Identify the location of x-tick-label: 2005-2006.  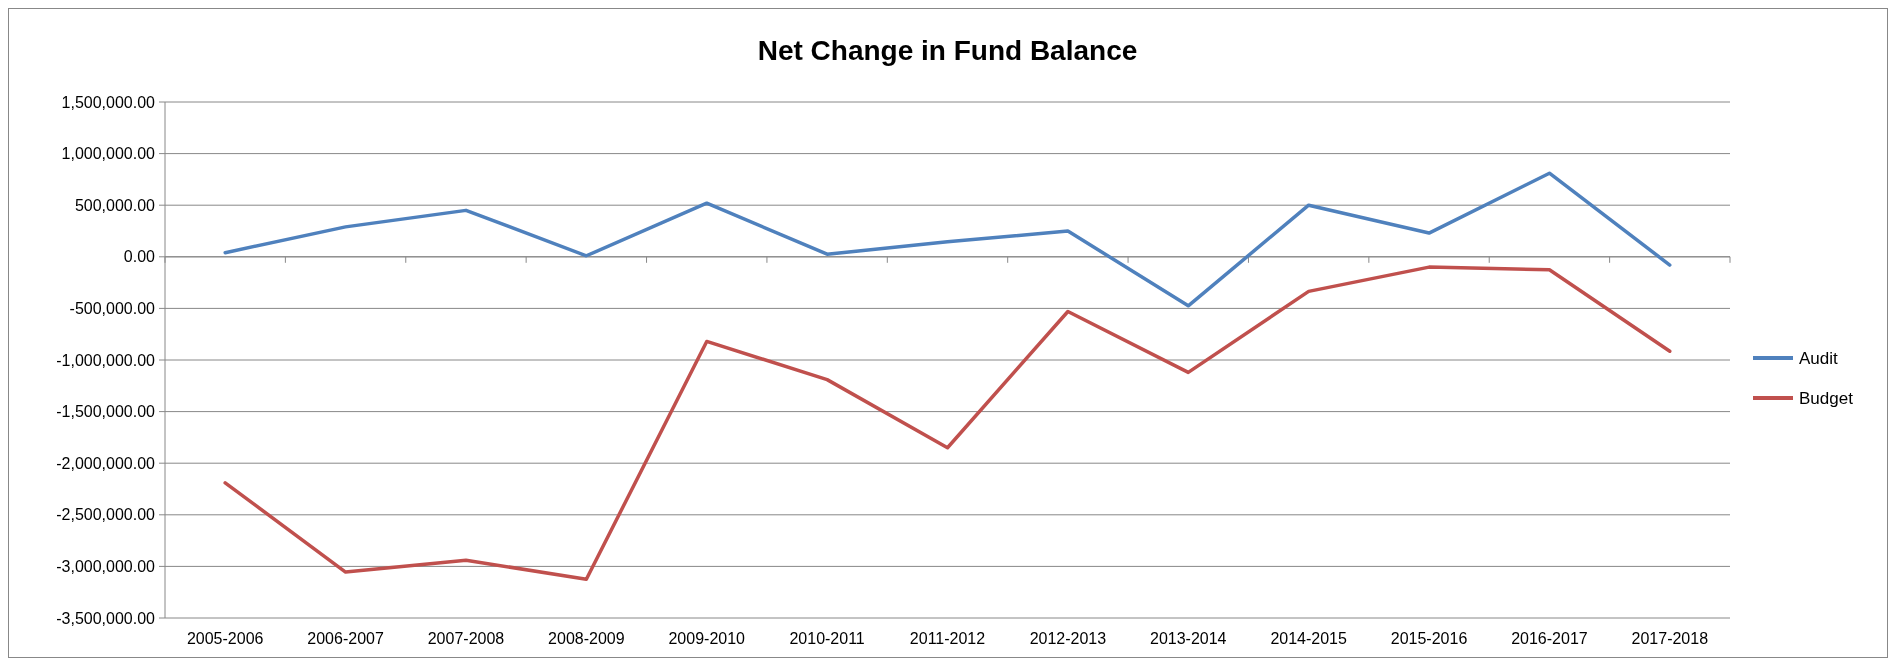
(225, 638).